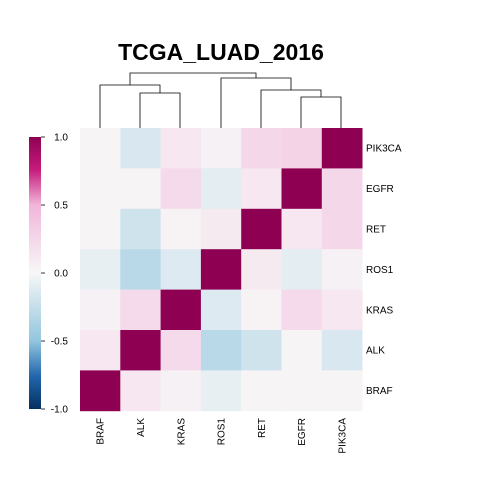 The width and height of the screenshot is (480, 480). I want to click on colorbar-tick-label: -1.0, so click(60, 410).